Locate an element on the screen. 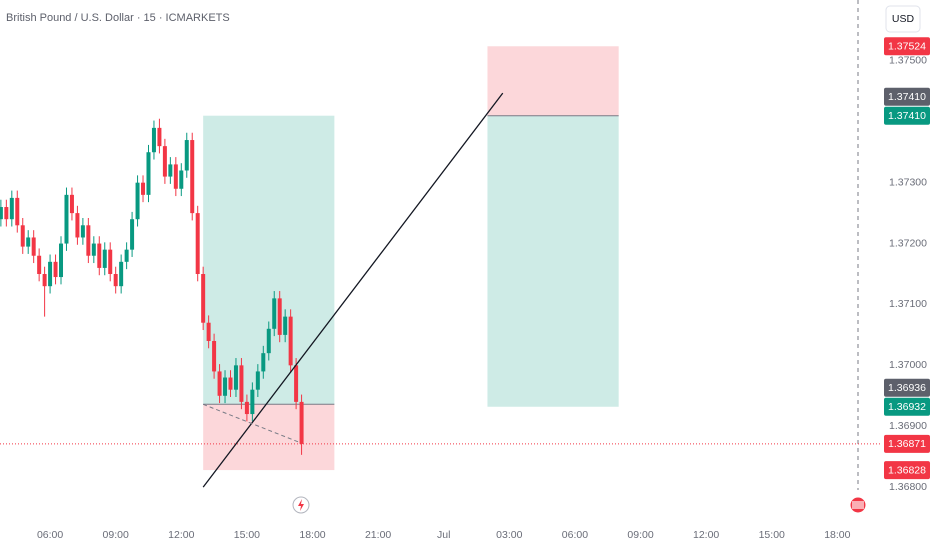 The image size is (932, 550). price-tag-label: 1.36871 is located at coordinates (907, 444).